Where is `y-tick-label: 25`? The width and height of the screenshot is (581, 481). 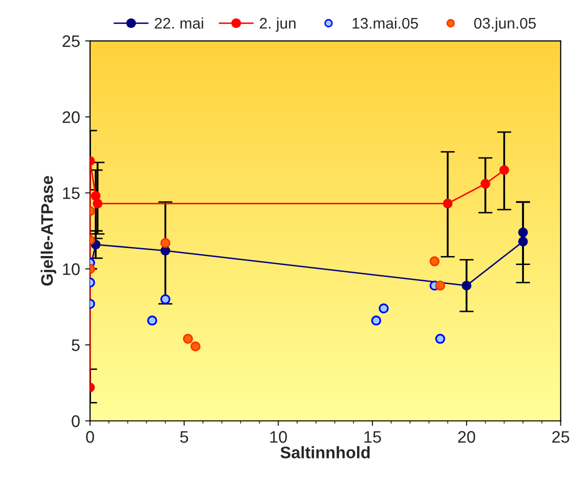
y-tick-label: 25 is located at coordinates (71, 41).